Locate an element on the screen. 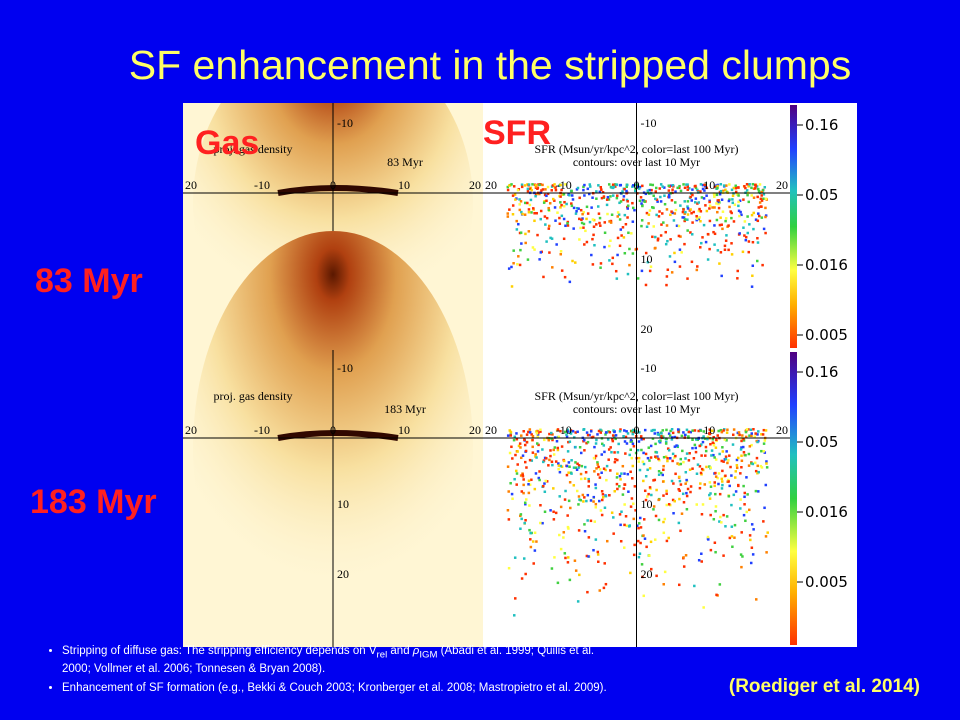  colorbar-label: 0.016 is located at coordinates (826, 512).